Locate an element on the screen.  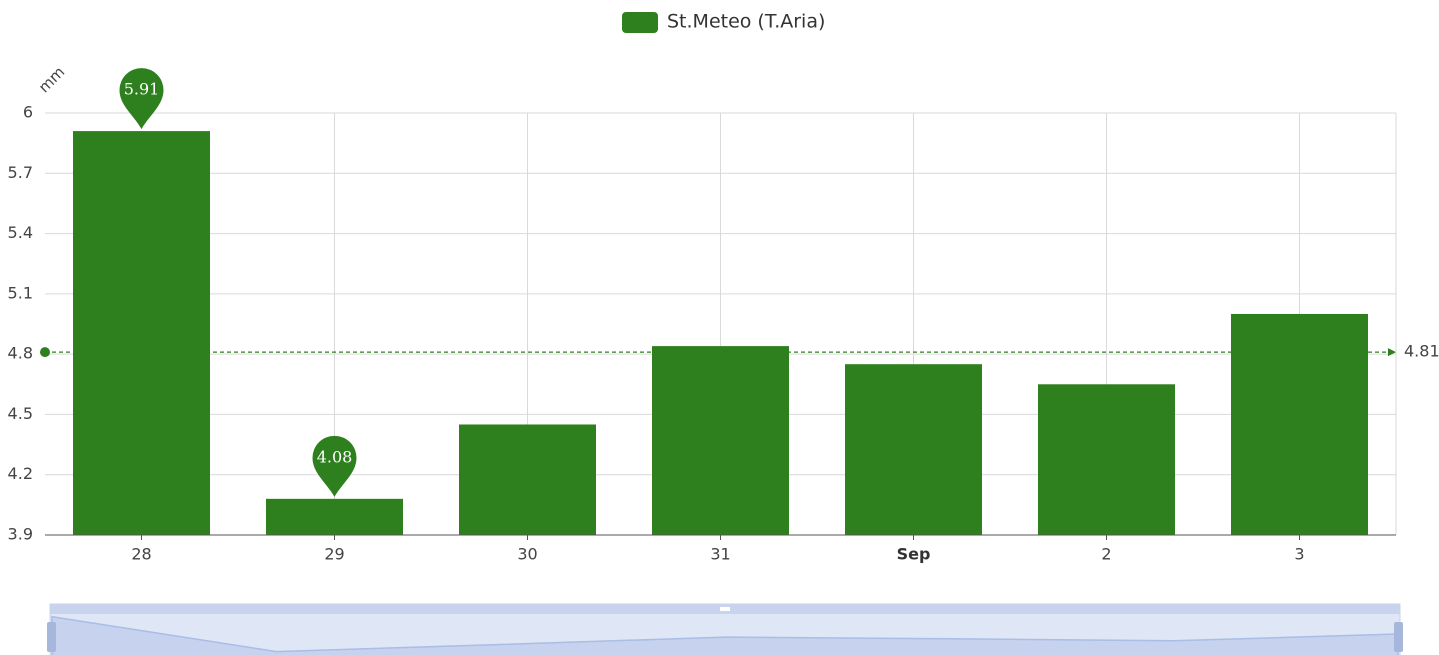
x-tick-label: 29 is located at coordinates (334, 554).